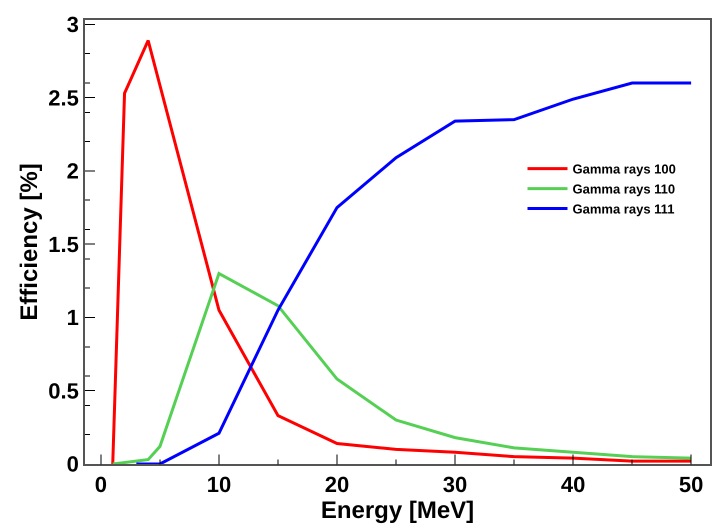  Describe the element at coordinates (29, 242) in the screenshot. I see `y-axis-title: Efficiency [%]` at that location.